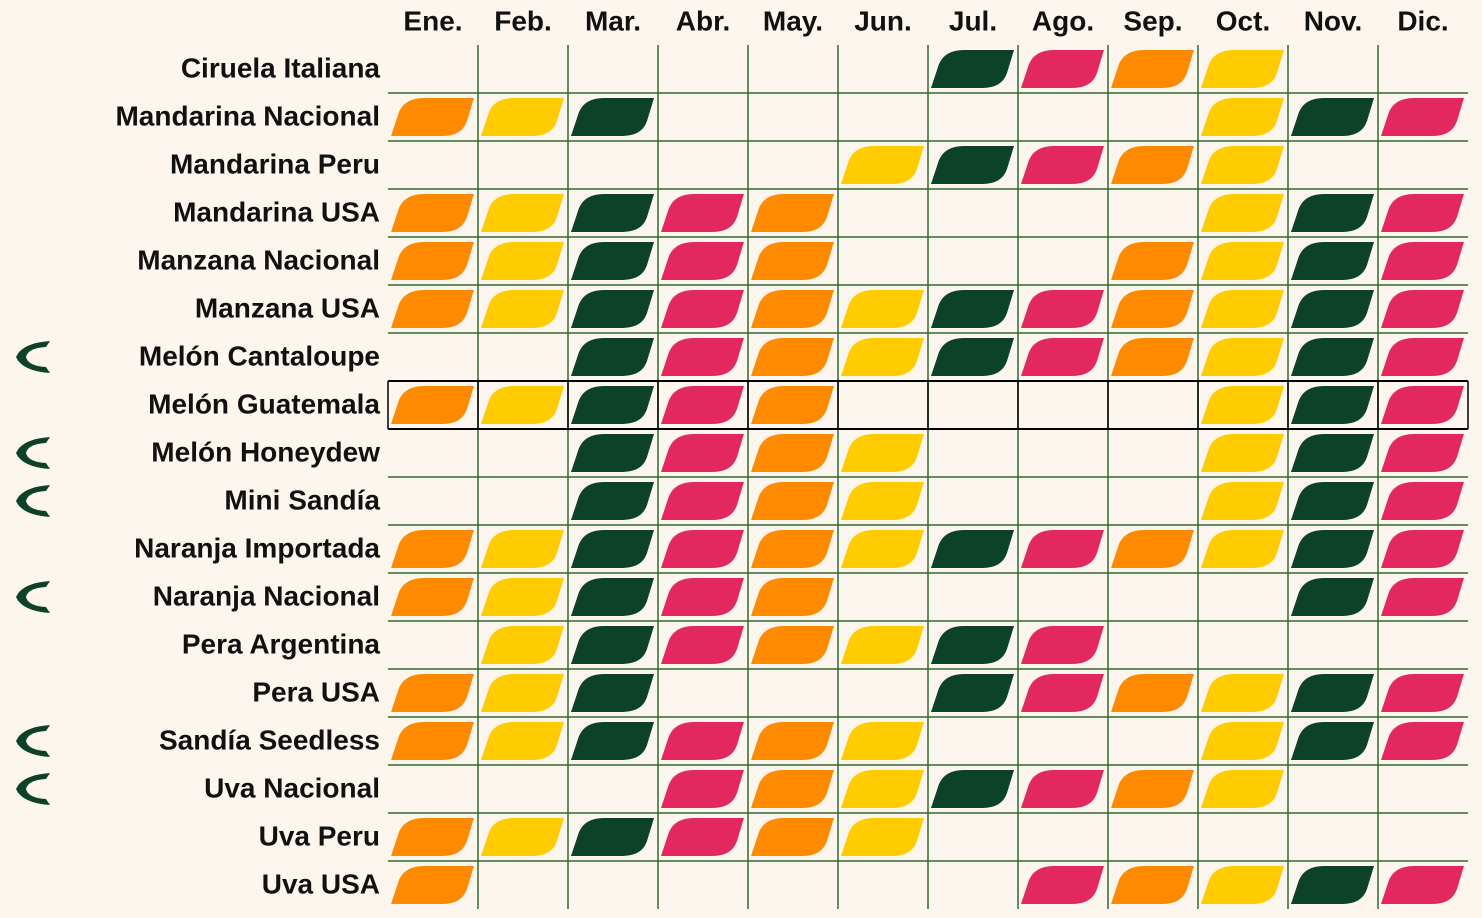 This screenshot has width=1482, height=918. I want to click on month-header: Dic., so click(1422, 20).